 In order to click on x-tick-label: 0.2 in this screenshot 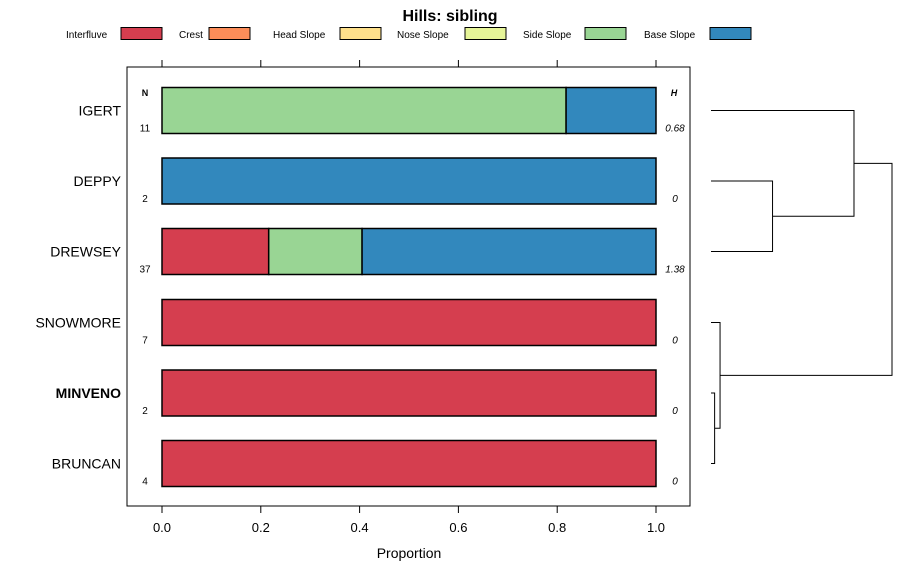, I will do `click(261, 527)`.